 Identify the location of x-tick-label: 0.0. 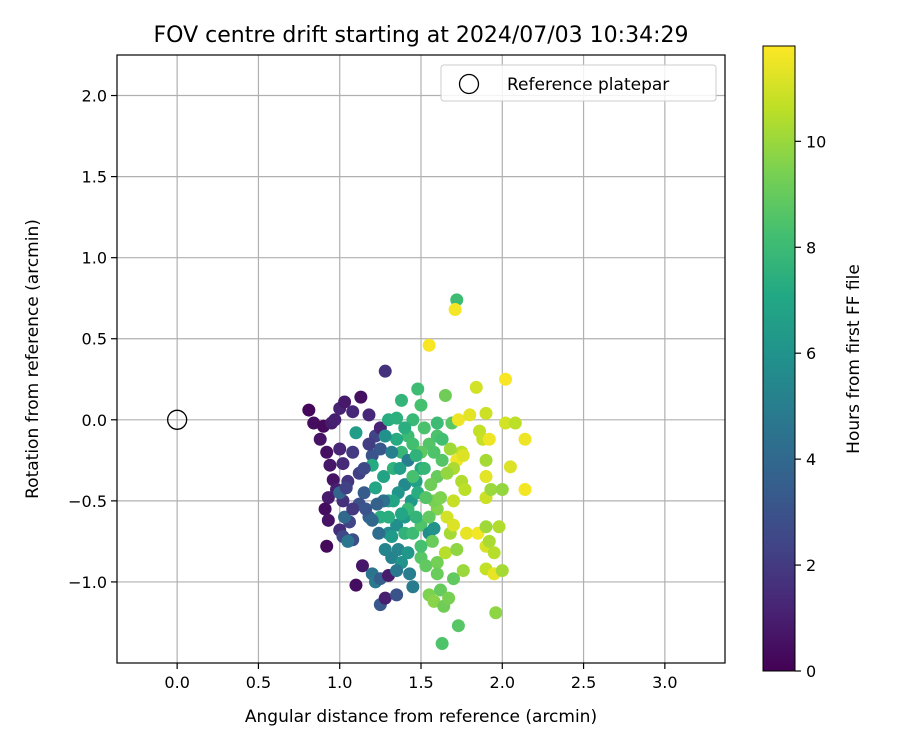
(176, 682).